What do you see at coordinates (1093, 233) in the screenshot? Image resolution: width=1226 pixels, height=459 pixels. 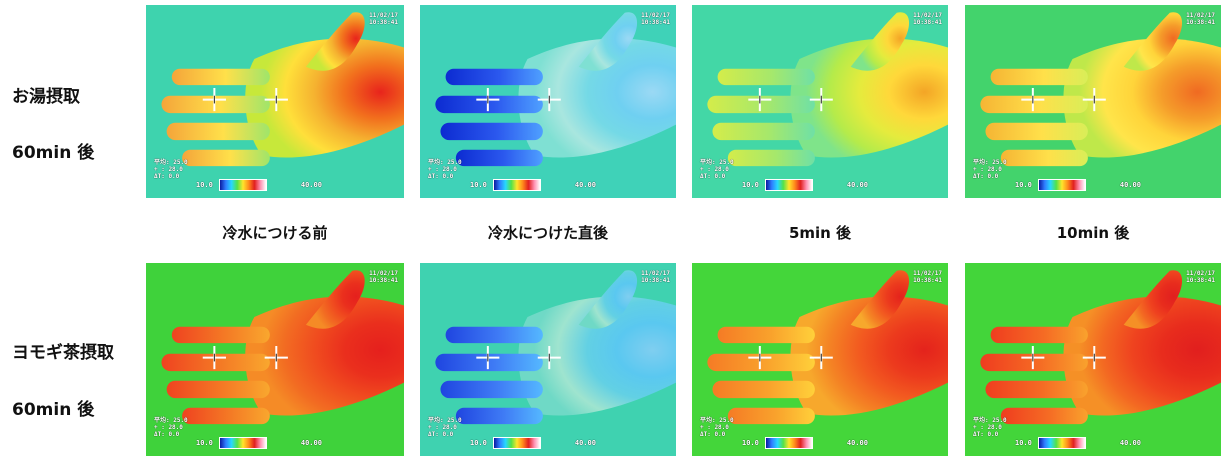 I see `caption-10min-after: 10min 後` at bounding box center [1093, 233].